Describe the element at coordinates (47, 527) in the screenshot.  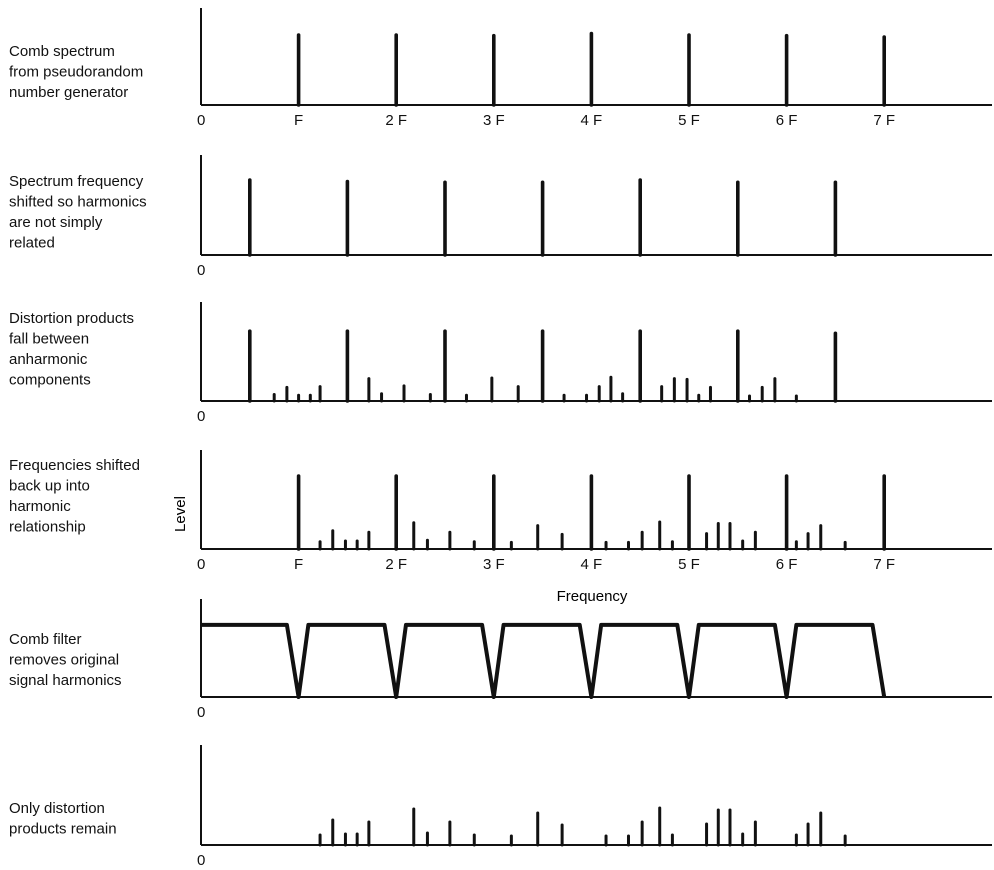
I see `panel-caption-line: relationship` at that location.